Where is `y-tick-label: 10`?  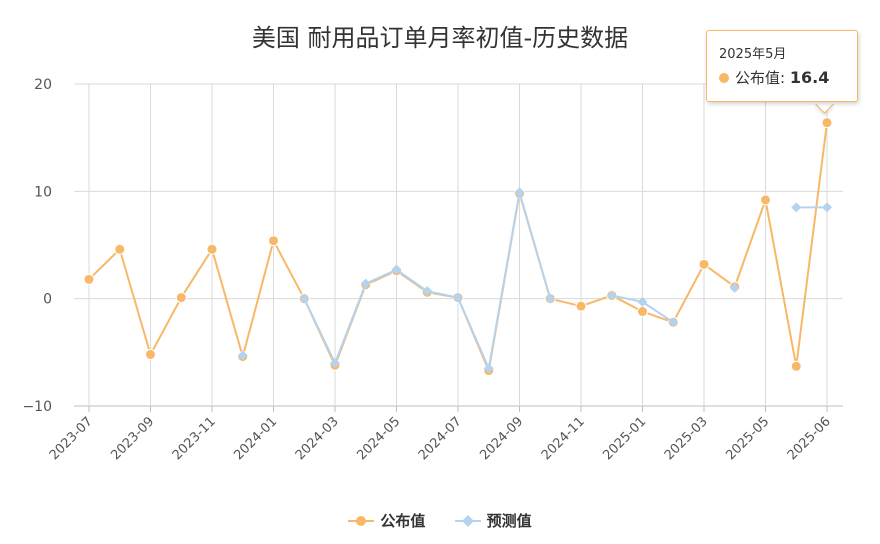
y-tick-label: 10 is located at coordinates (43, 192).